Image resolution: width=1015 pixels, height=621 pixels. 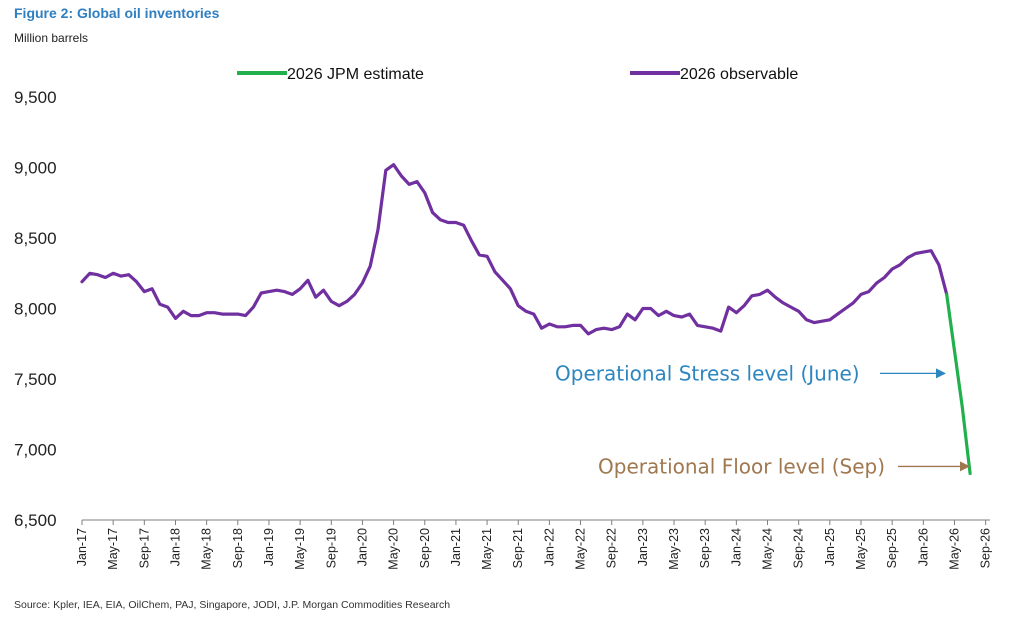 What do you see at coordinates (362, 547) in the screenshot?
I see `x-tick-label: Jan-20` at bounding box center [362, 547].